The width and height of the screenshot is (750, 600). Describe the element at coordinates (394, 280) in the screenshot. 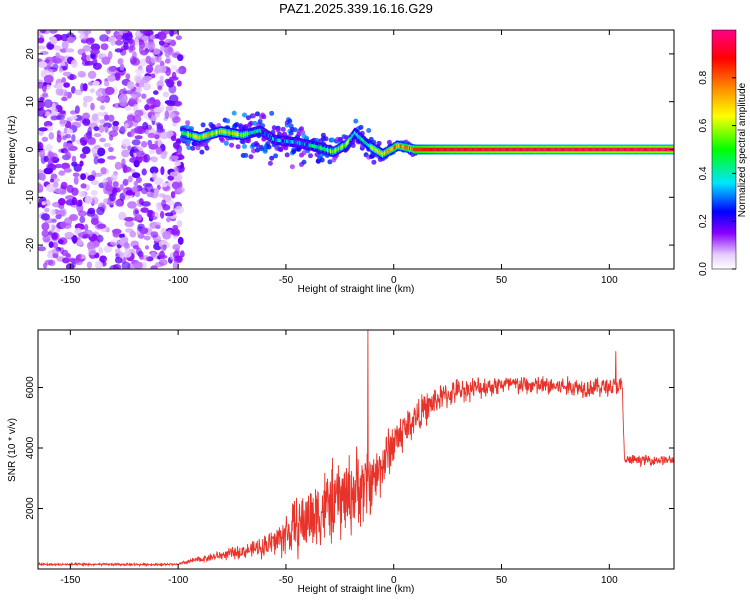

I see `x-tick-label: 0` at that location.